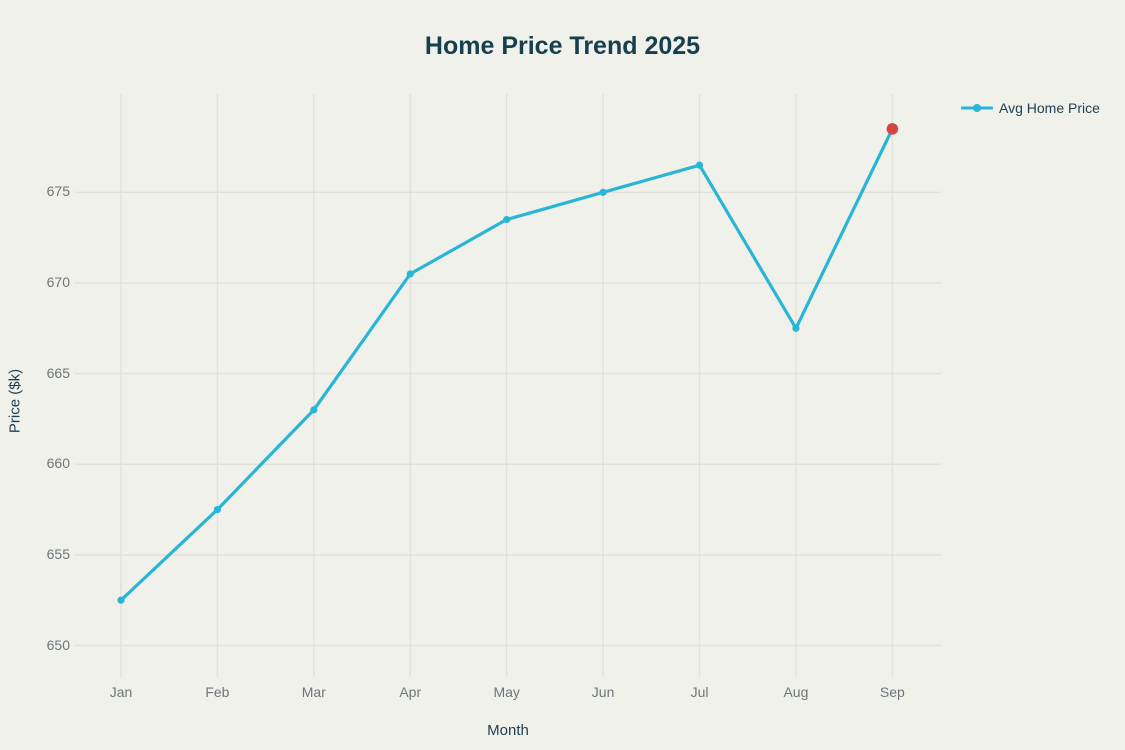 The height and width of the screenshot is (750, 1125). Describe the element at coordinates (796, 692) in the screenshot. I see `x-tick-label: Aug` at that location.